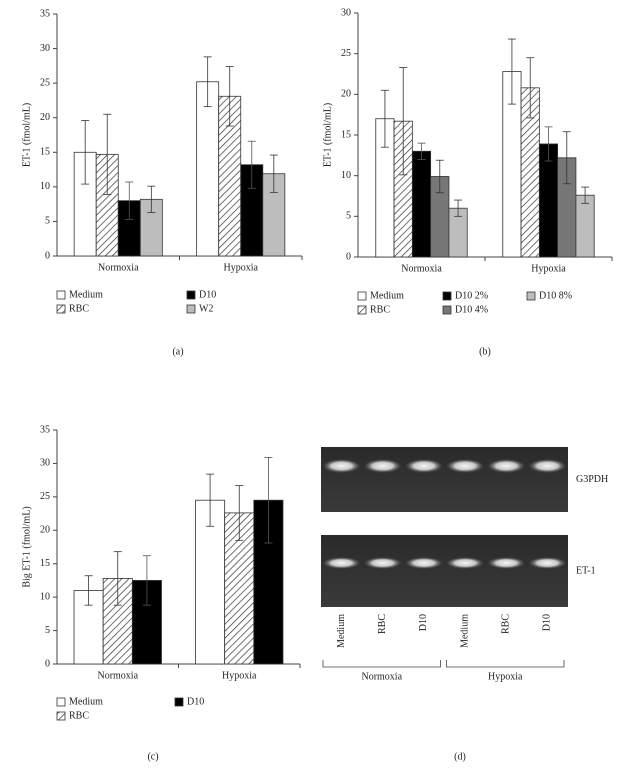 The width and height of the screenshot is (626, 776). I want to click on y-axis-title: ET-1 (fmol/mL), so click(26, 135).